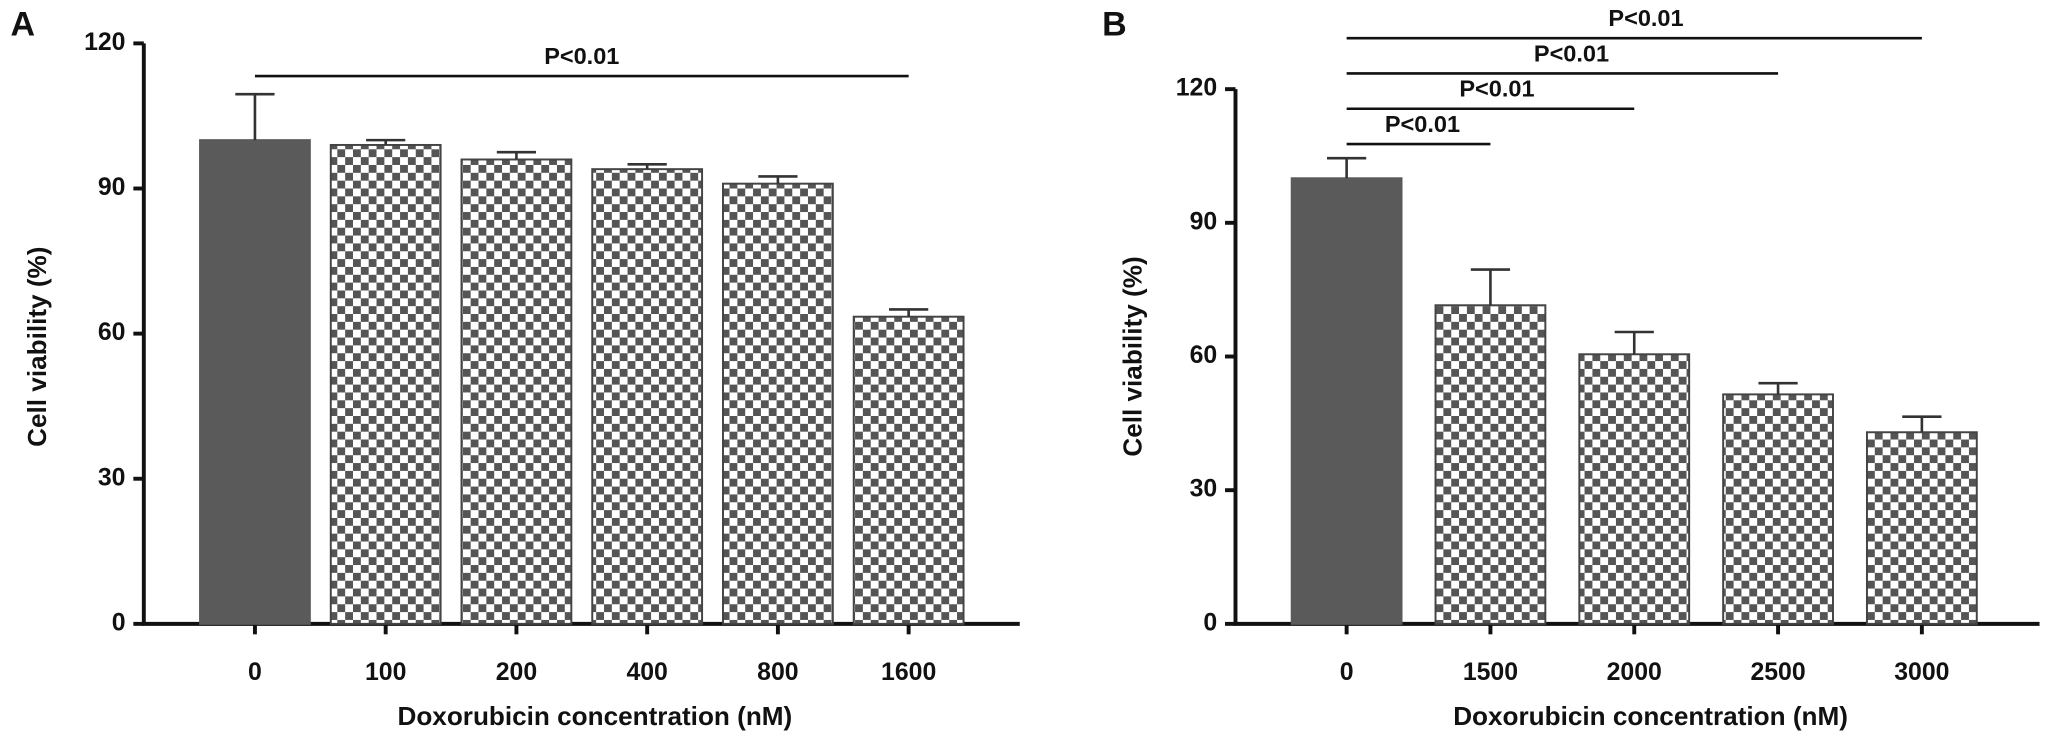 Image resolution: width=2050 pixels, height=747 pixels. I want to click on x-tick-label: 2500, so click(1777, 672).